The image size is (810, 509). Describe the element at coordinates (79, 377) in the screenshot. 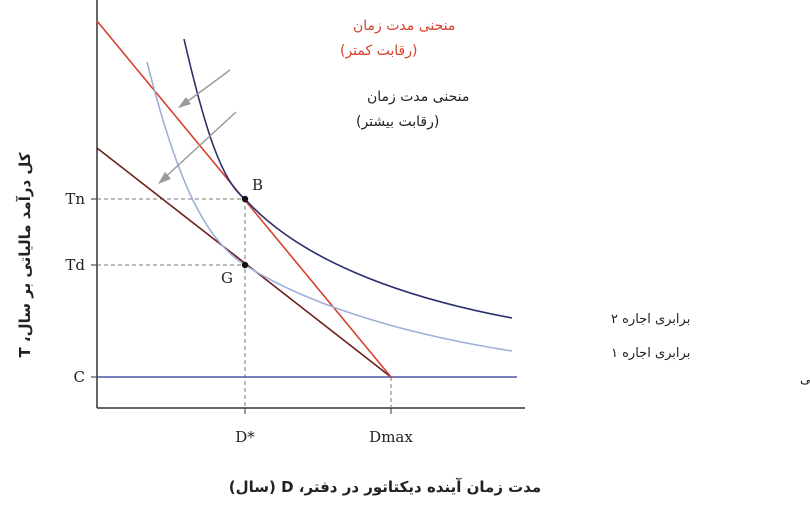

I see `y-tick-label-c: C` at that location.